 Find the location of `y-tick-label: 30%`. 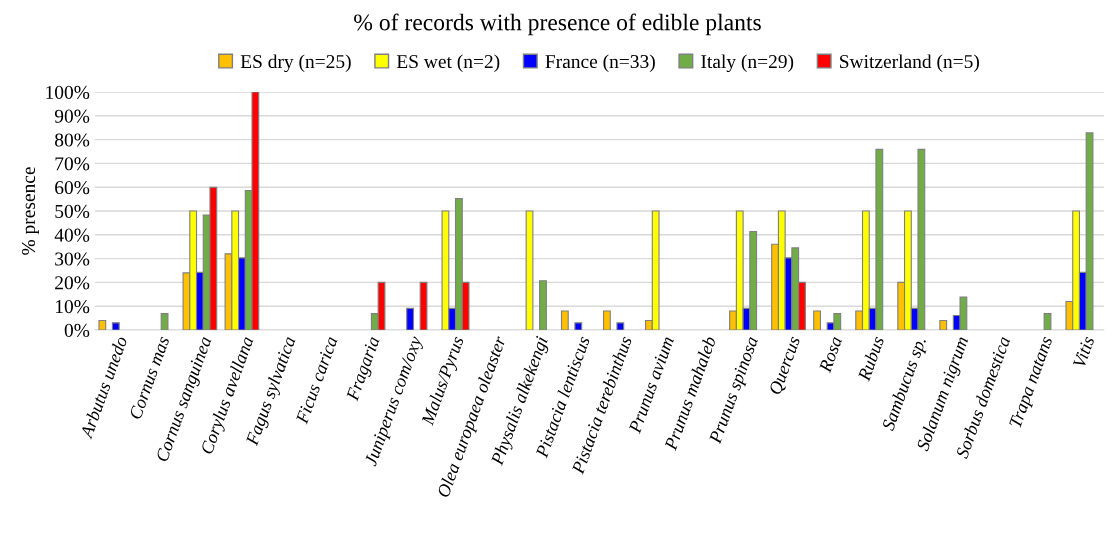

y-tick-label: 30% is located at coordinates (72, 259).